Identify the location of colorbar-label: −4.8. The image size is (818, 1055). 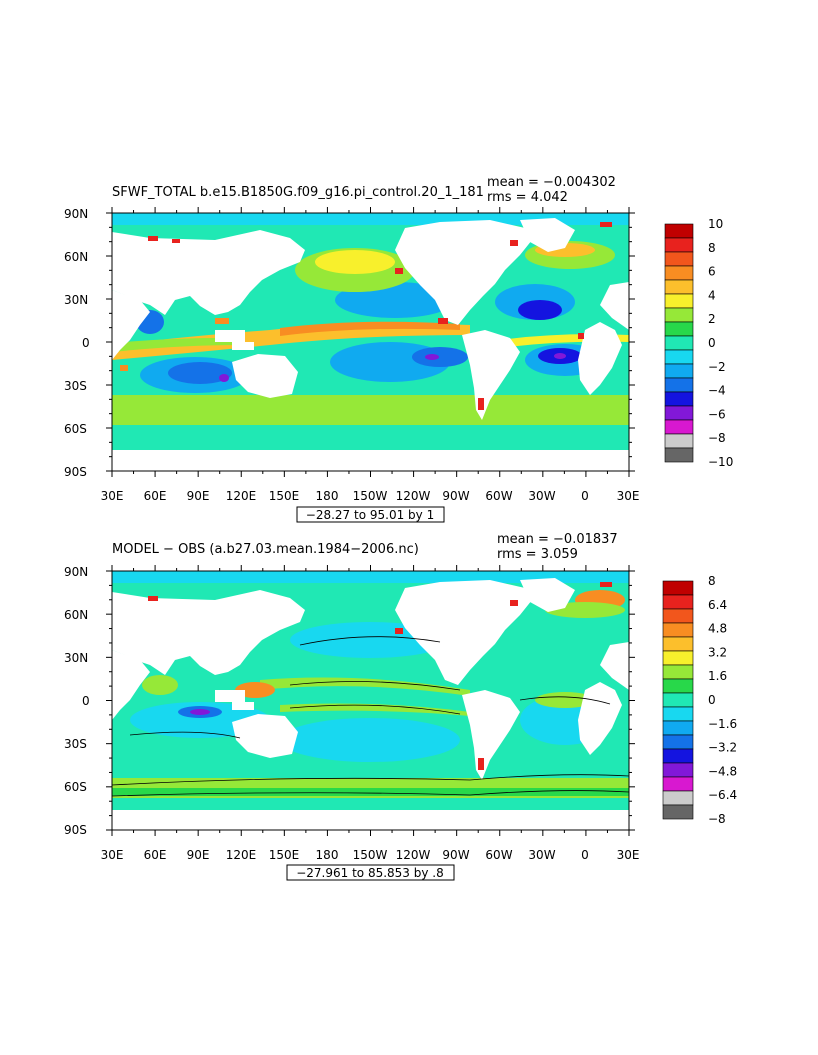
(722, 771).